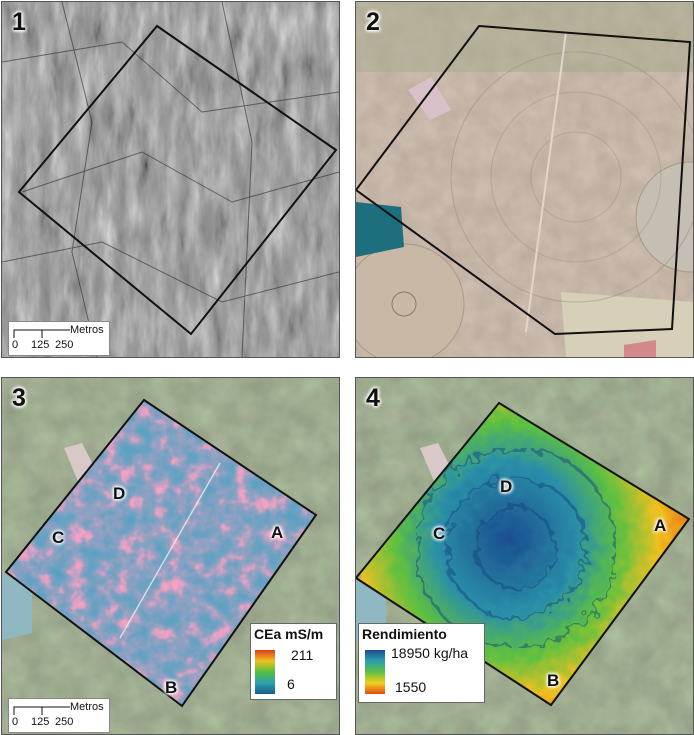  Describe the element at coordinates (421, 663) in the screenshot. I see `yield-legend: Rendimiento 18950 kg/ha 1550` at that location.